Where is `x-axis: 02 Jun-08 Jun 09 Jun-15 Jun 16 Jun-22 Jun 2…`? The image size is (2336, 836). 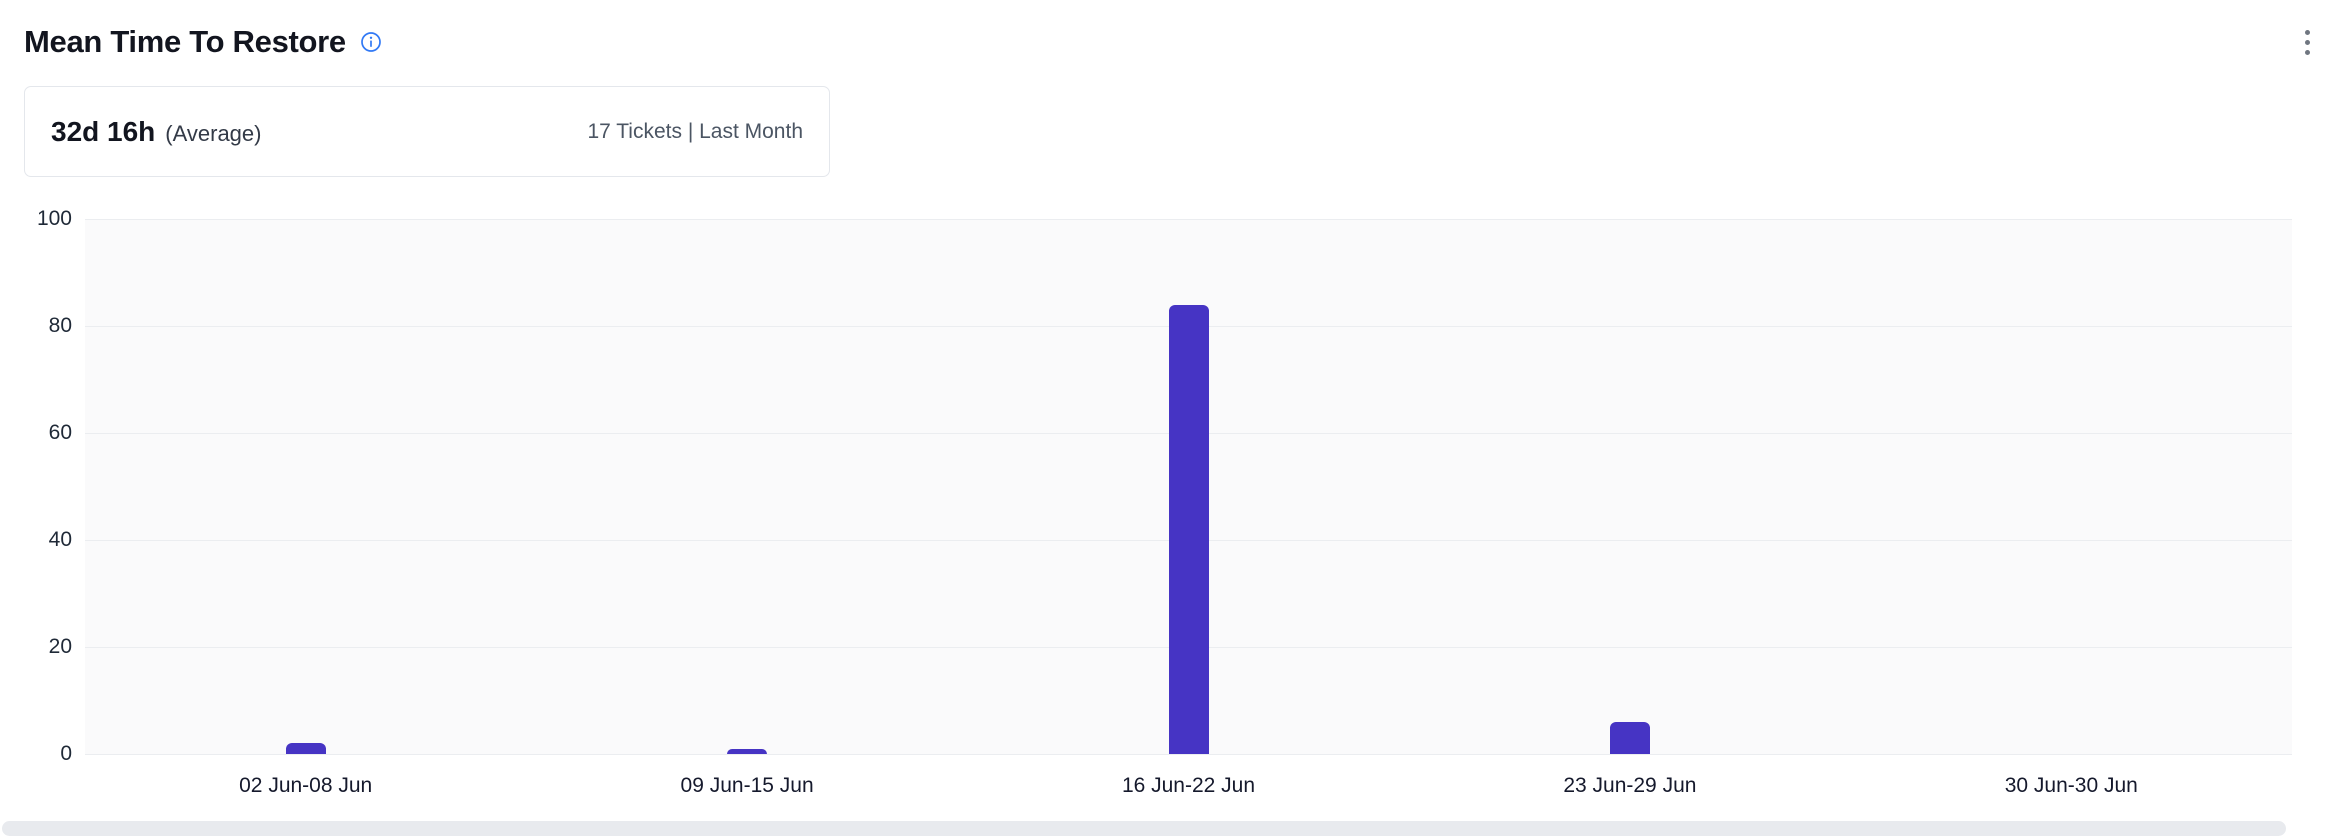
x-axis: 02 Jun-08 Jun 09 Jun-15 Jun 16 Jun-22 Jun 2… is located at coordinates (1168, 789).